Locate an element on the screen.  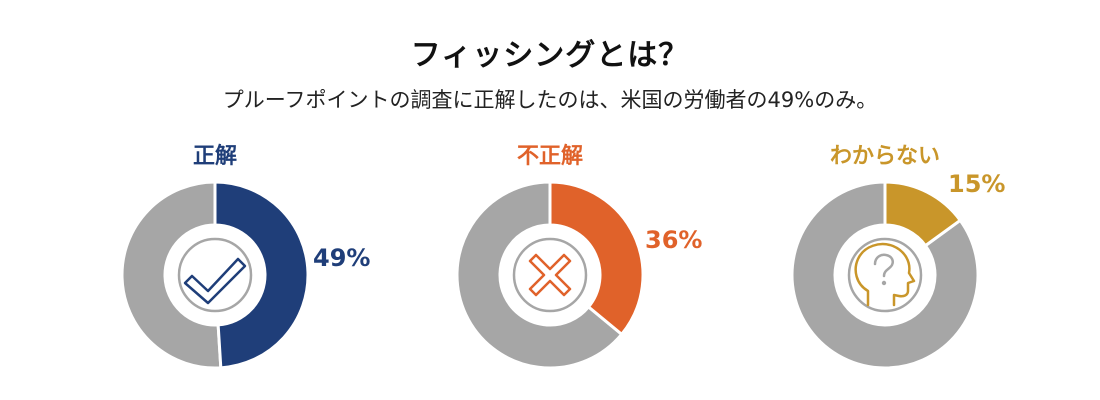
page-subtitle: プルーフポイントの調査に正解したのは、米国の労働者の49%のみ。 is located at coordinates (550, 100).